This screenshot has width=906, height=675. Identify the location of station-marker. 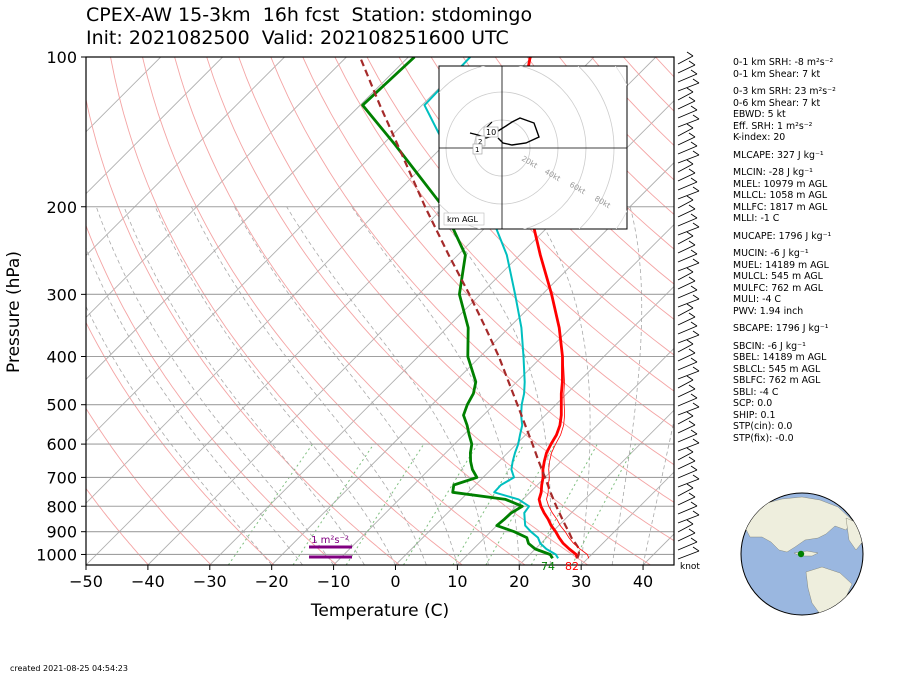
(801, 554).